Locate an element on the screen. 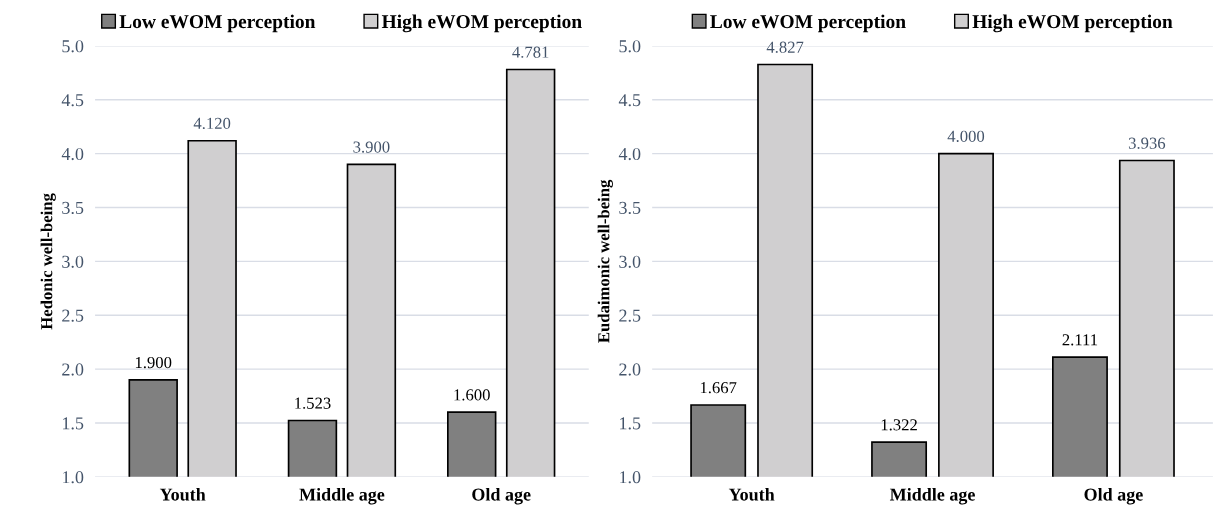 Image resolution: width=1219 pixels, height=510 pixels. data-label: 2.111 is located at coordinates (1080, 340).